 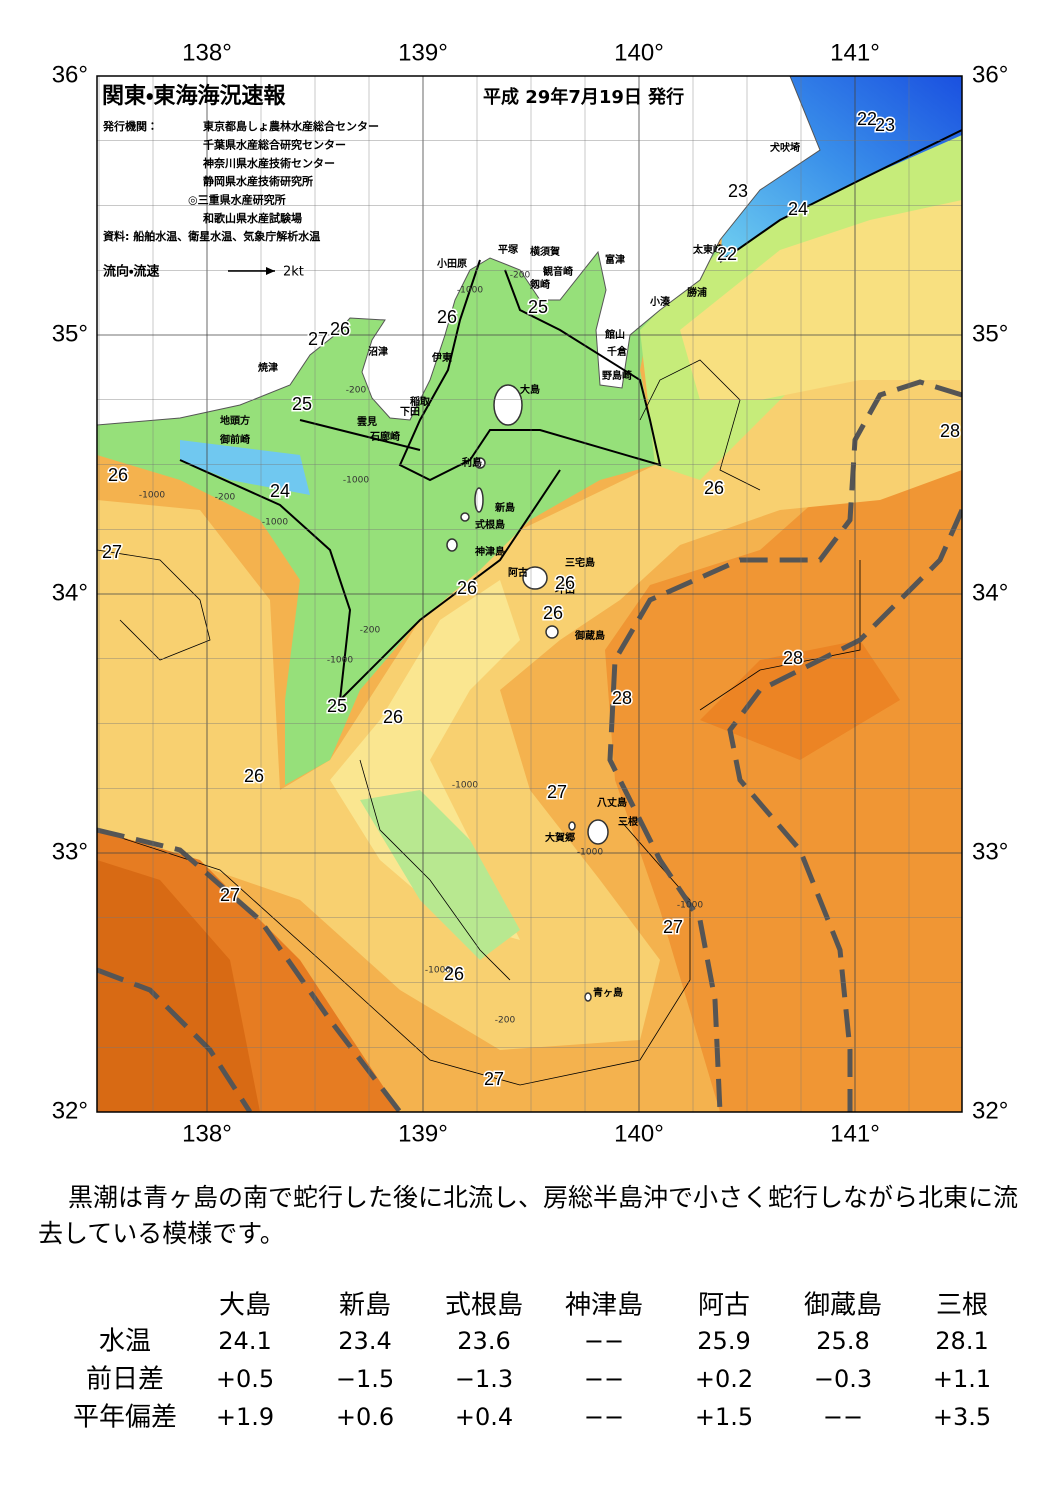 I want to click on cold-water, so click(x=841, y=169).